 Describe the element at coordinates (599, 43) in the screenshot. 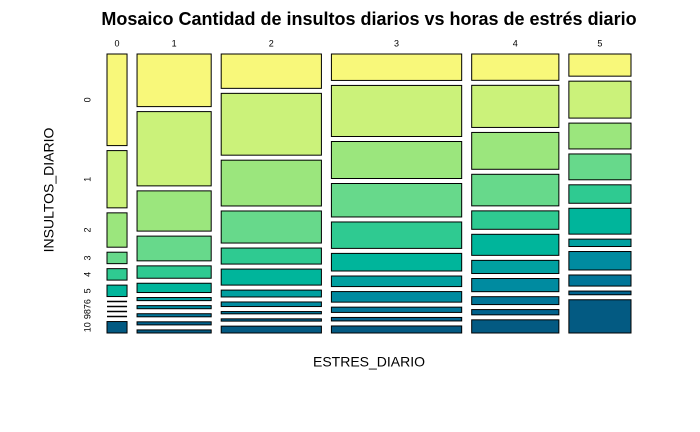

I see `column-label: 5` at that location.